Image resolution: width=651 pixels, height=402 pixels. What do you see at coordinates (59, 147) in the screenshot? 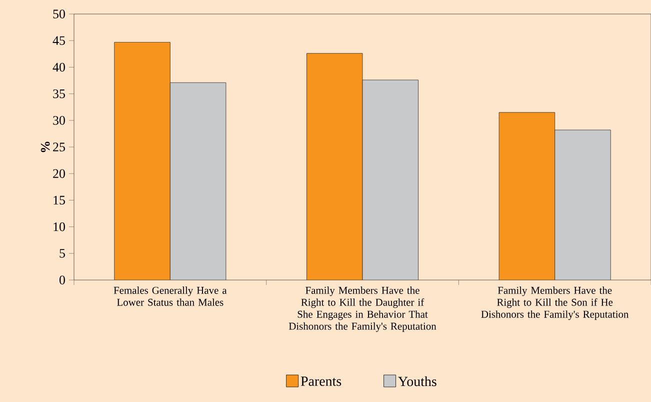
I see `y-tick-label: 25` at bounding box center [59, 147].